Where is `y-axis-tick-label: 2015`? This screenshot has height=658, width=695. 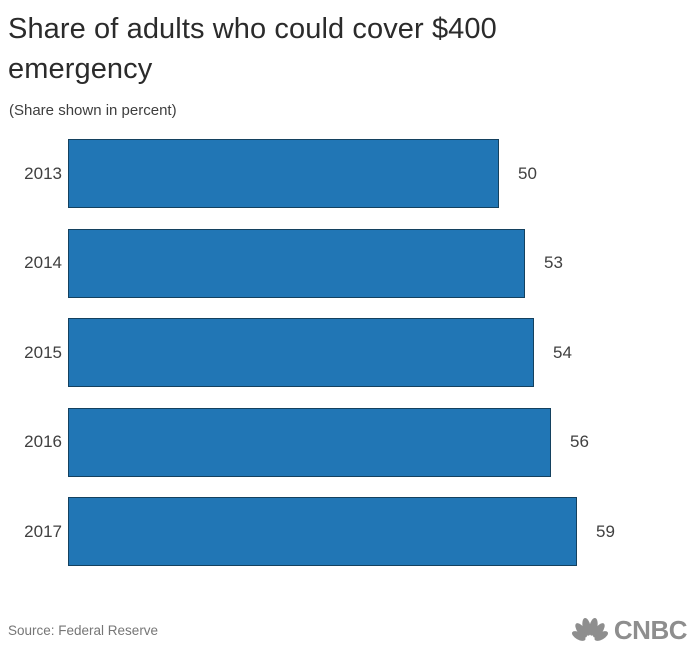 y-axis-tick-label: 2015 is located at coordinates (43, 352).